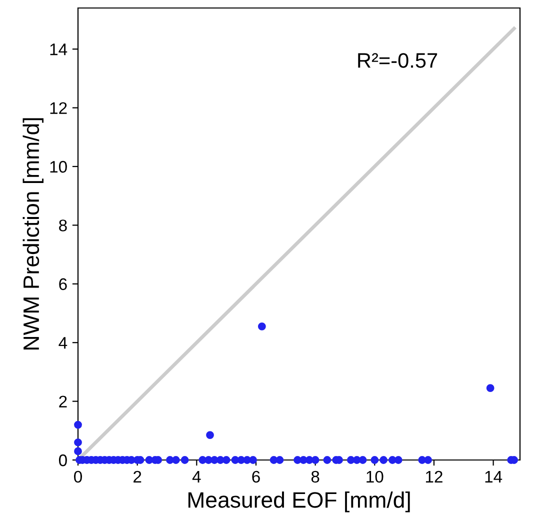 The width and height of the screenshot is (534, 525). I want to click on x-tick-label: 2, so click(138, 476).